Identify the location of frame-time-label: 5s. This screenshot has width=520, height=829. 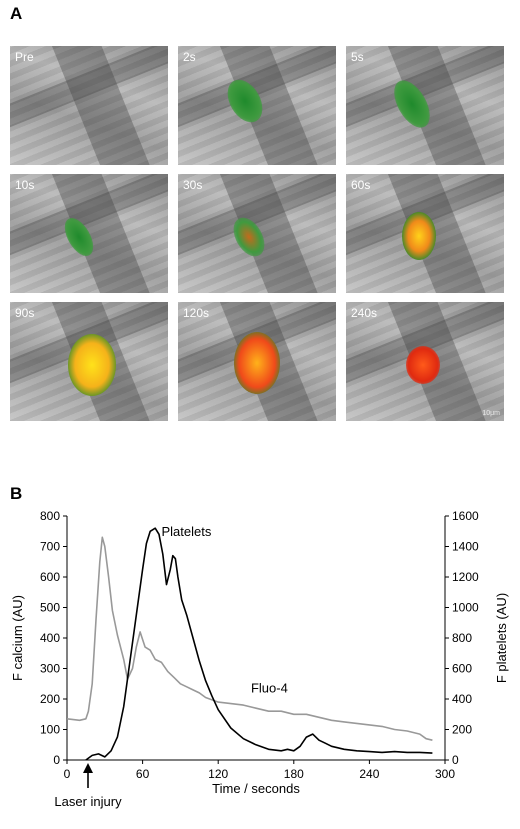
(357, 57).